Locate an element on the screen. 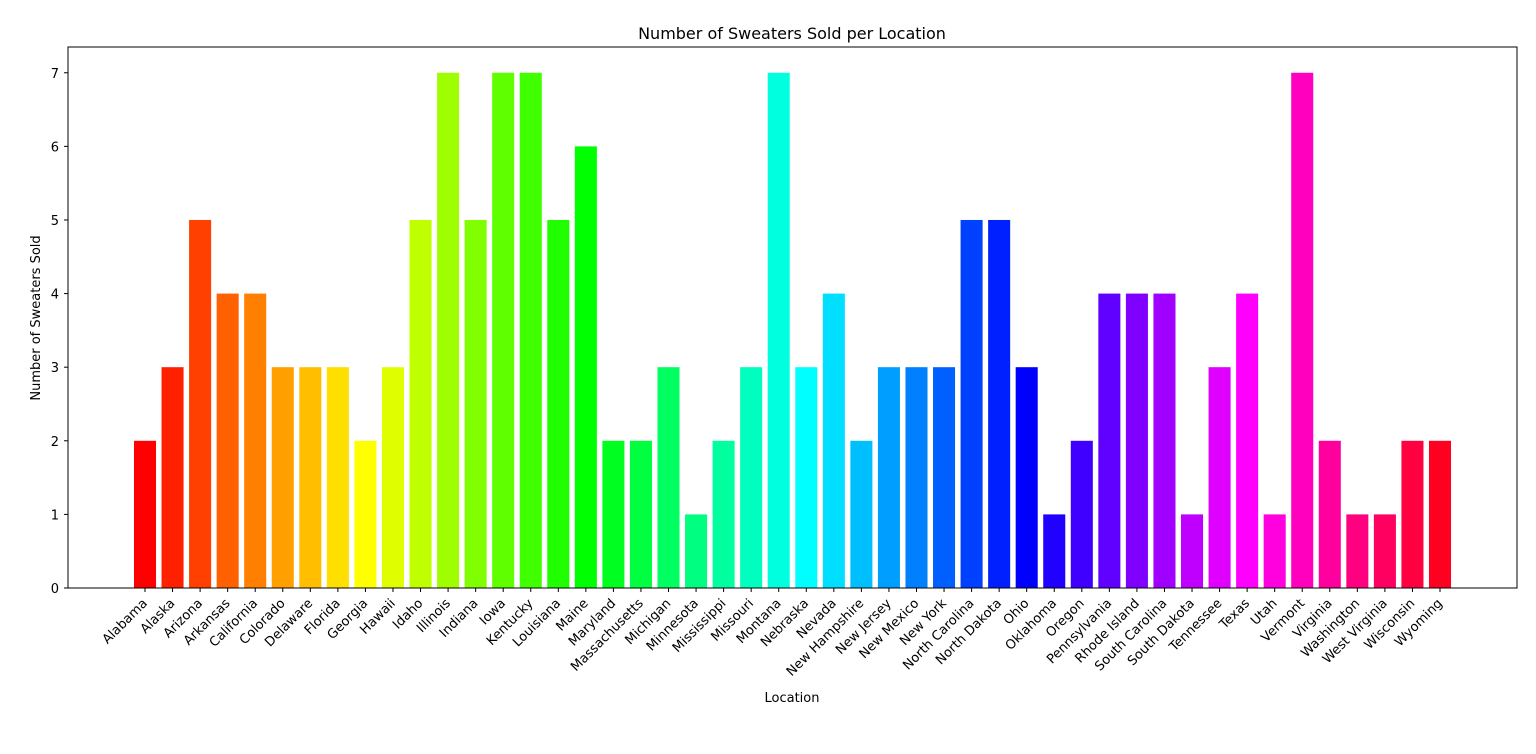 The width and height of the screenshot is (1536, 754). bar-michigan is located at coordinates (668, 477).